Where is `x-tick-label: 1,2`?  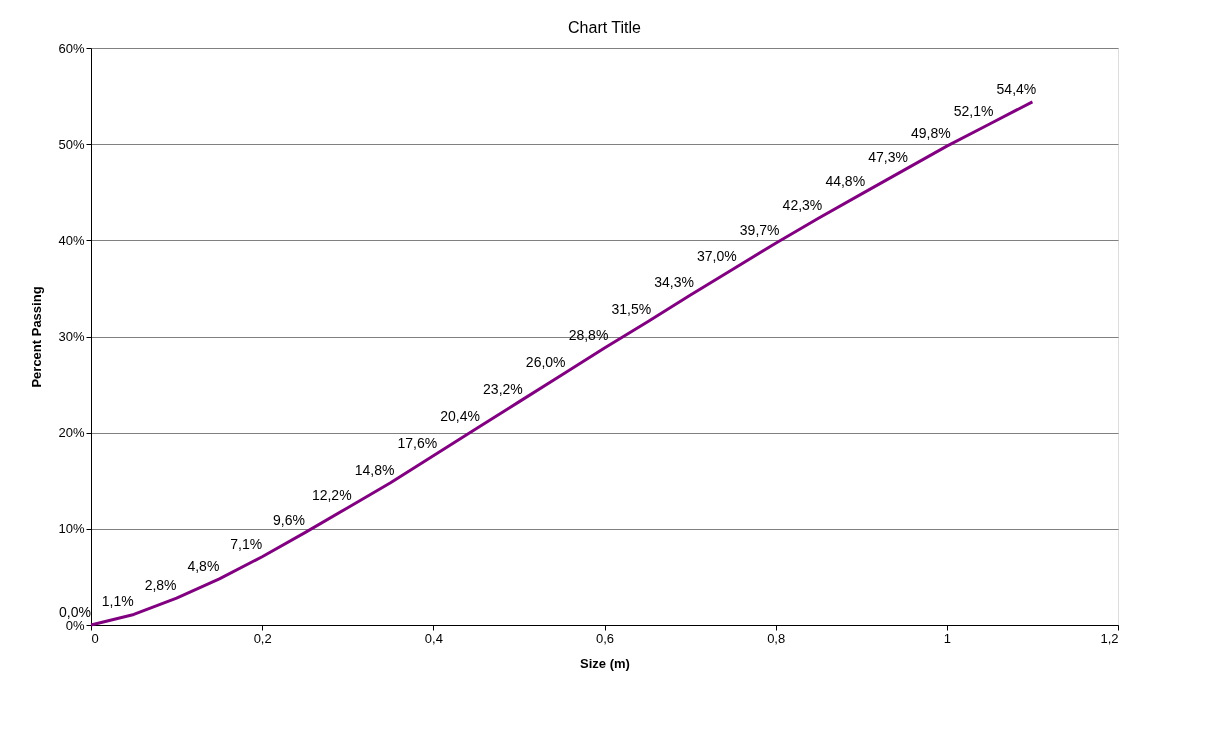
x-tick-label: 1,2 is located at coordinates (1109, 638).